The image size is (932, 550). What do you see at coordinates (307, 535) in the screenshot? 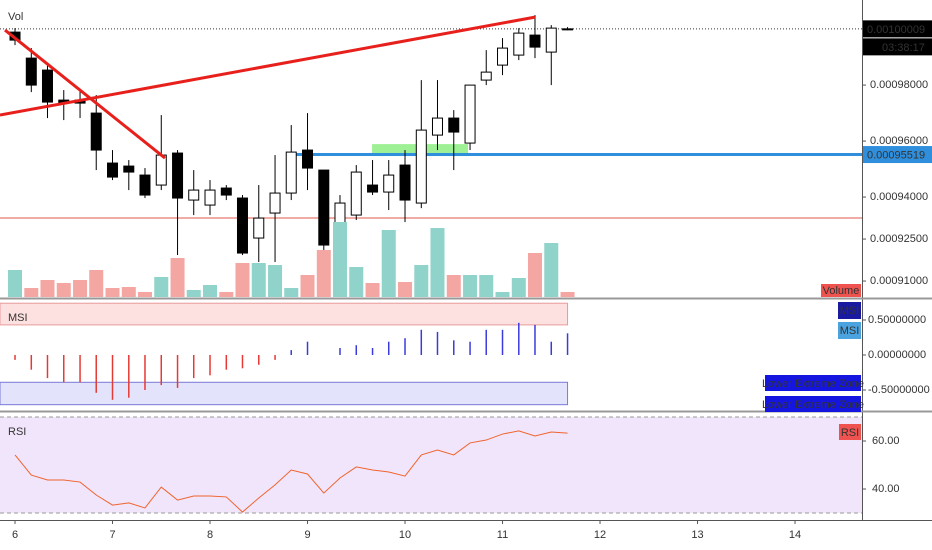
I see `x-tick-label: 9` at bounding box center [307, 535].